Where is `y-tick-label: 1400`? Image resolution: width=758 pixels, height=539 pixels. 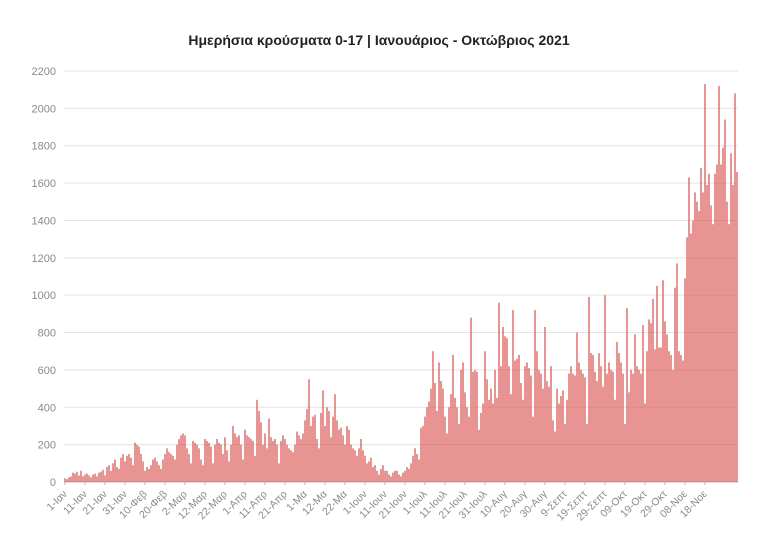
y-tick-label: 1400 is located at coordinates (44, 221).